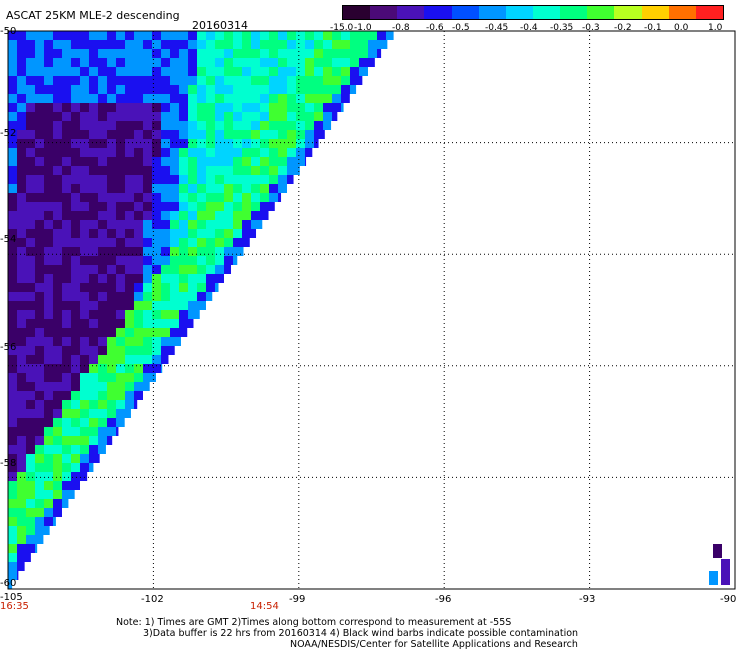 This screenshot has height=650, width=740. Describe the element at coordinates (264, 606) in the screenshot. I see `time-label-mid: 14:54` at that location.